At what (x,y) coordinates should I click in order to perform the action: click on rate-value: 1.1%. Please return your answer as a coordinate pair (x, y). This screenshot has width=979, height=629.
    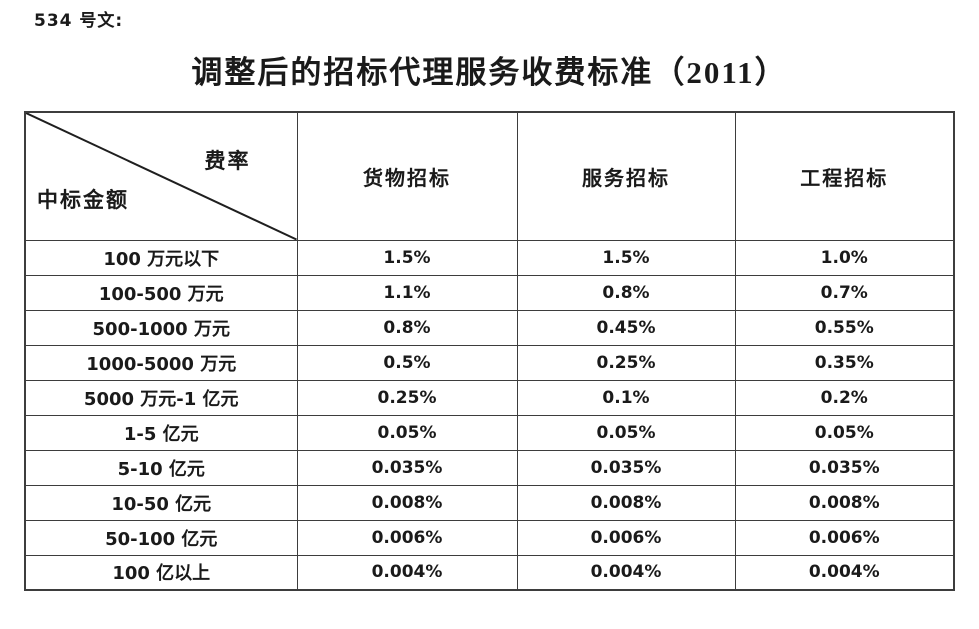
    Looking at the image, I should click on (407, 292).